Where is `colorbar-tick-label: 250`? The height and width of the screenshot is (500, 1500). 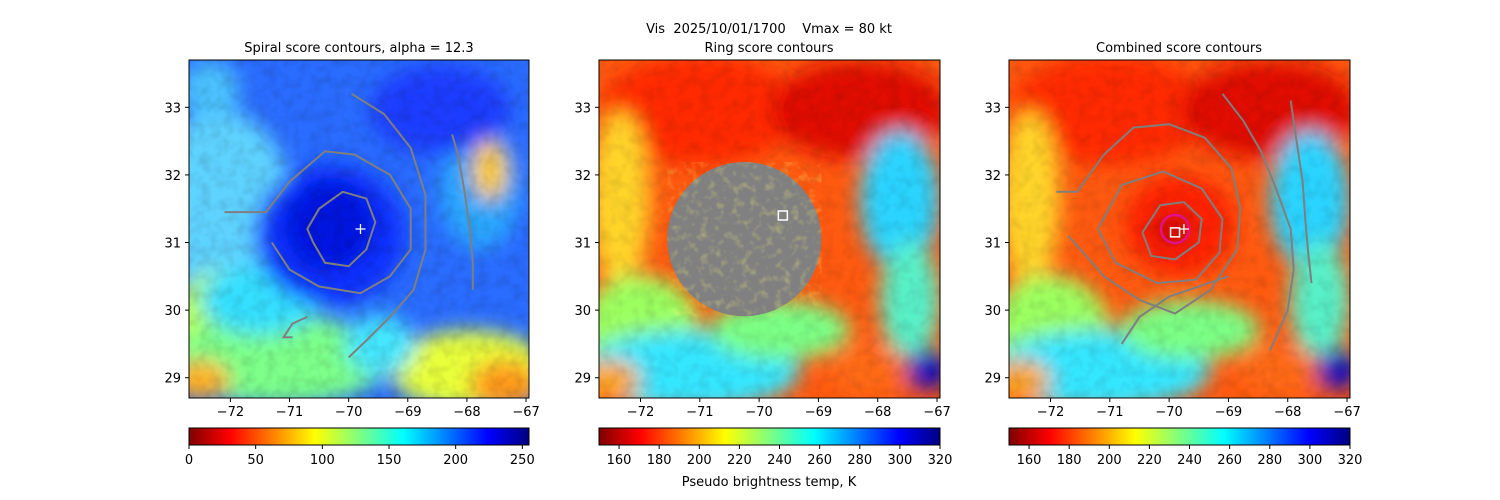 colorbar-tick-label: 250 is located at coordinates (522, 460).